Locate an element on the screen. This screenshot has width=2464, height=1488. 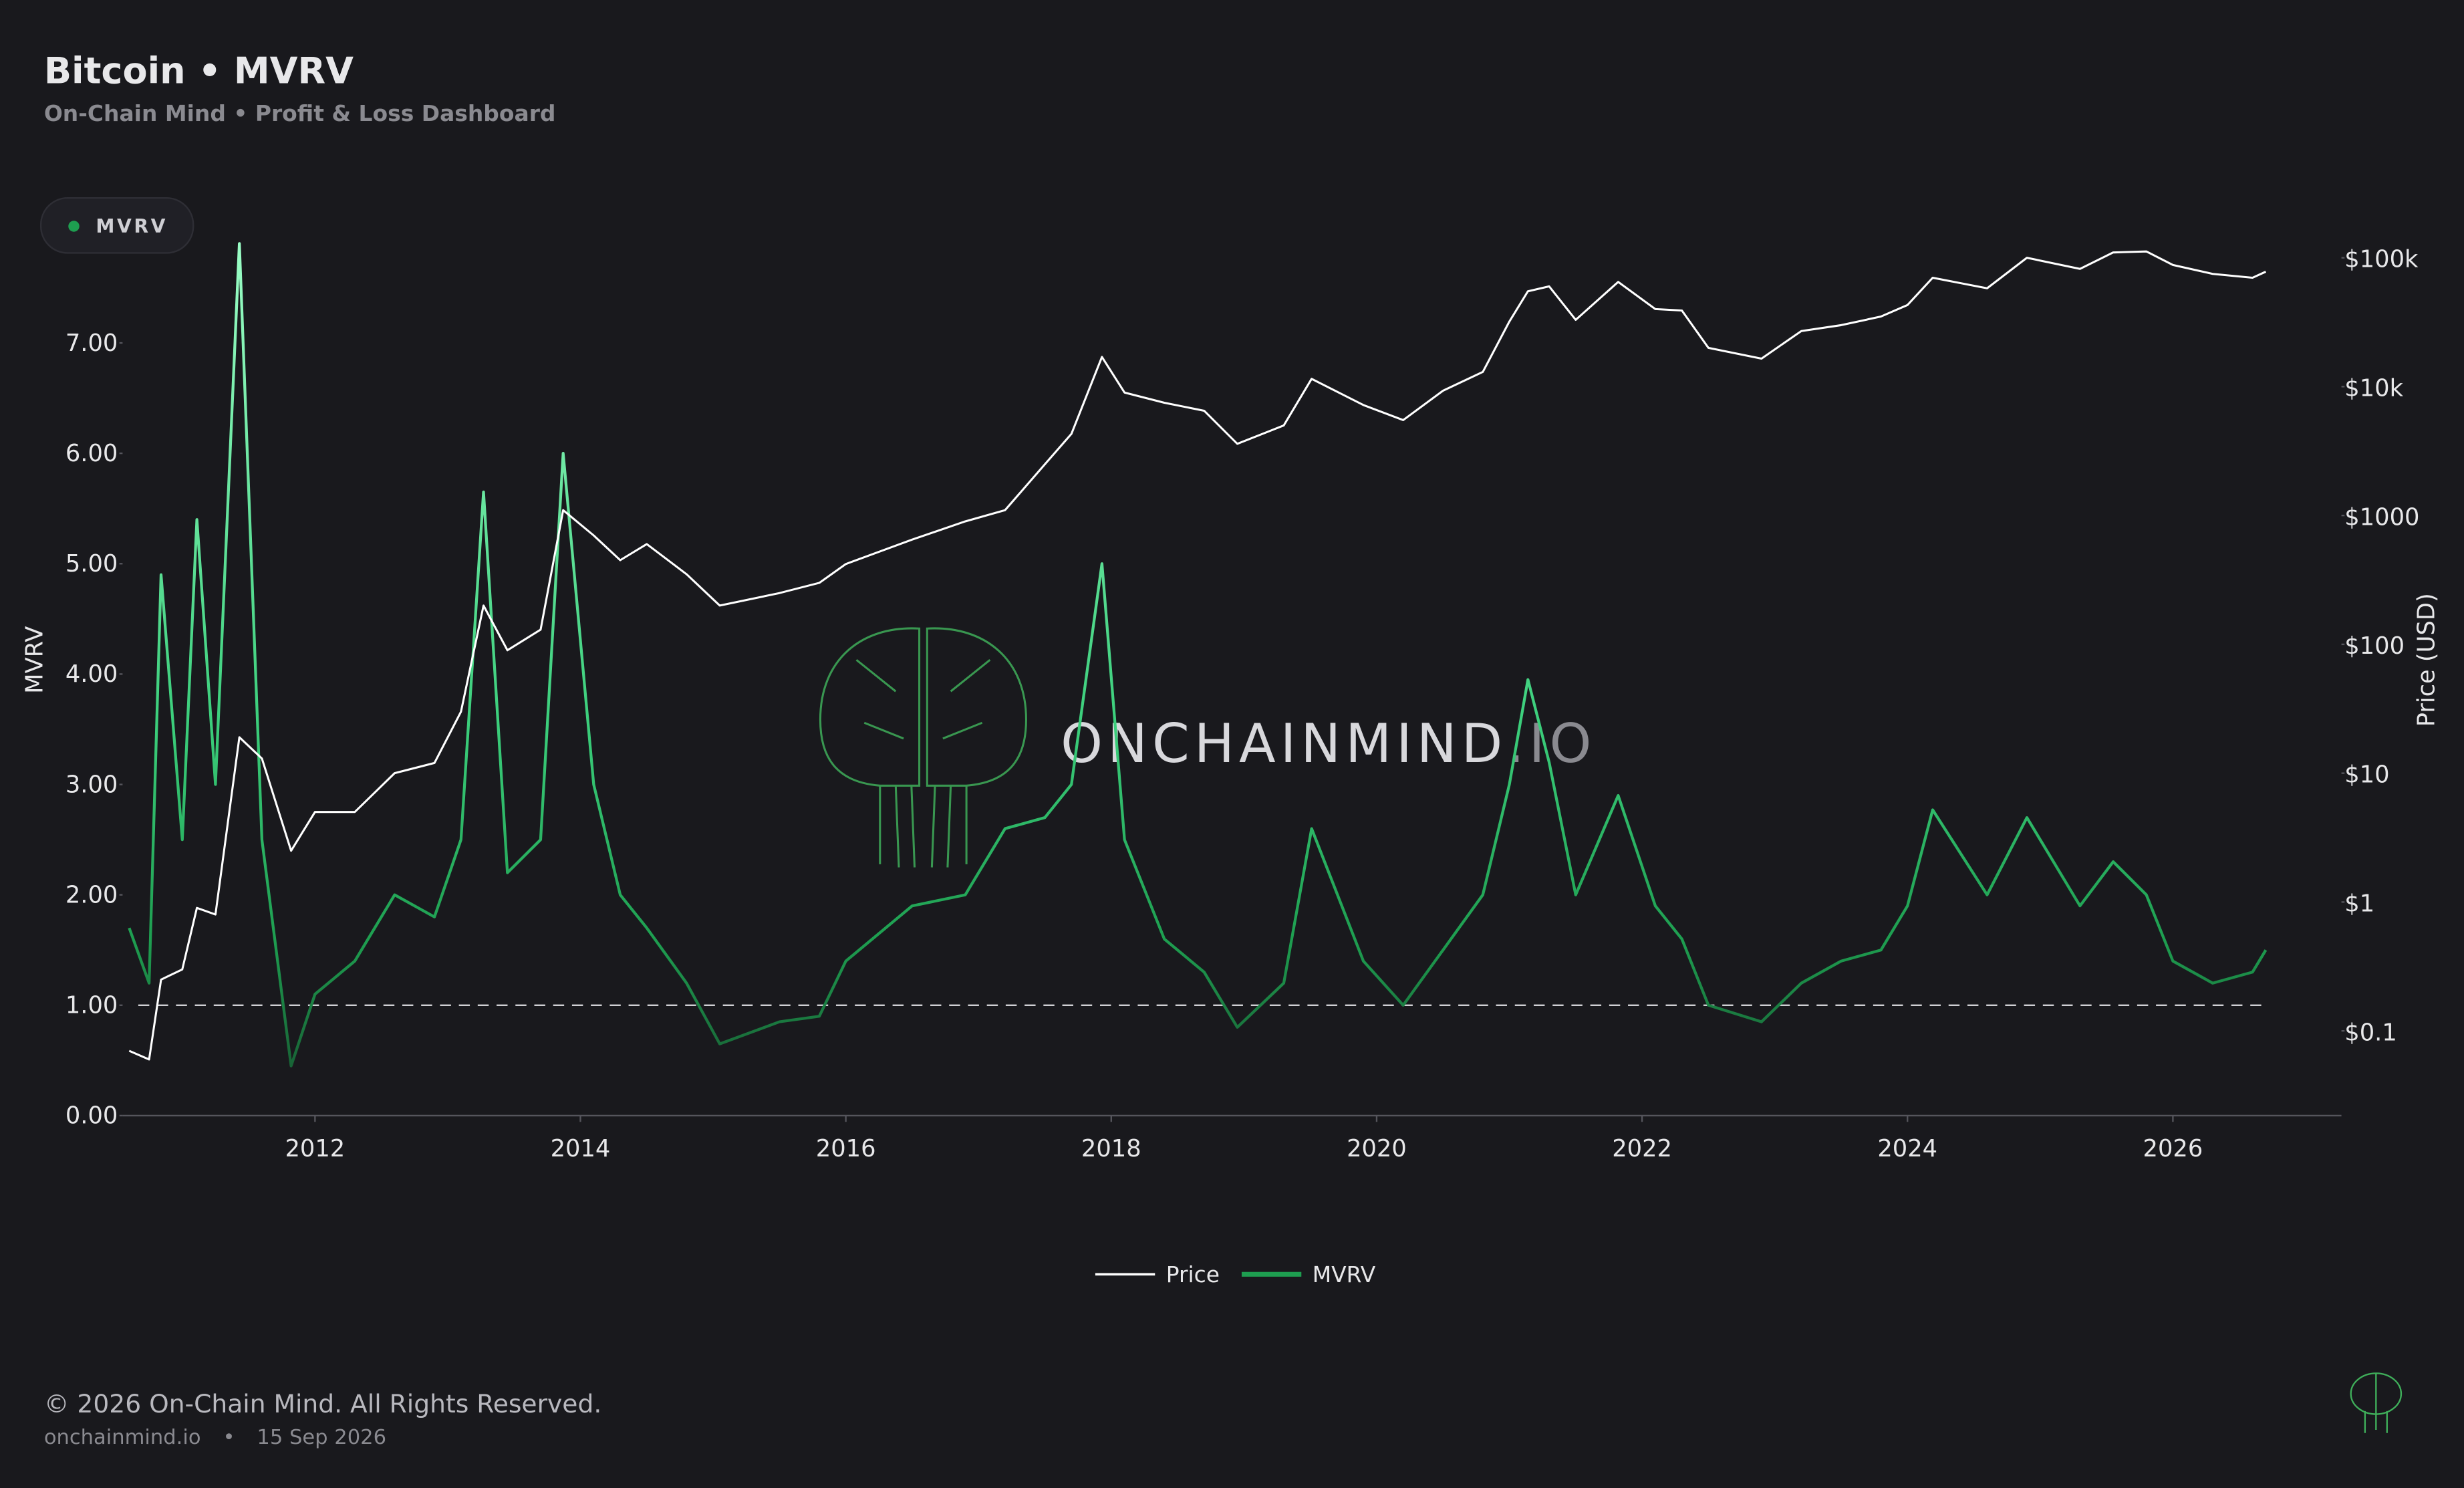
series-badge is located at coordinates (116, 225).